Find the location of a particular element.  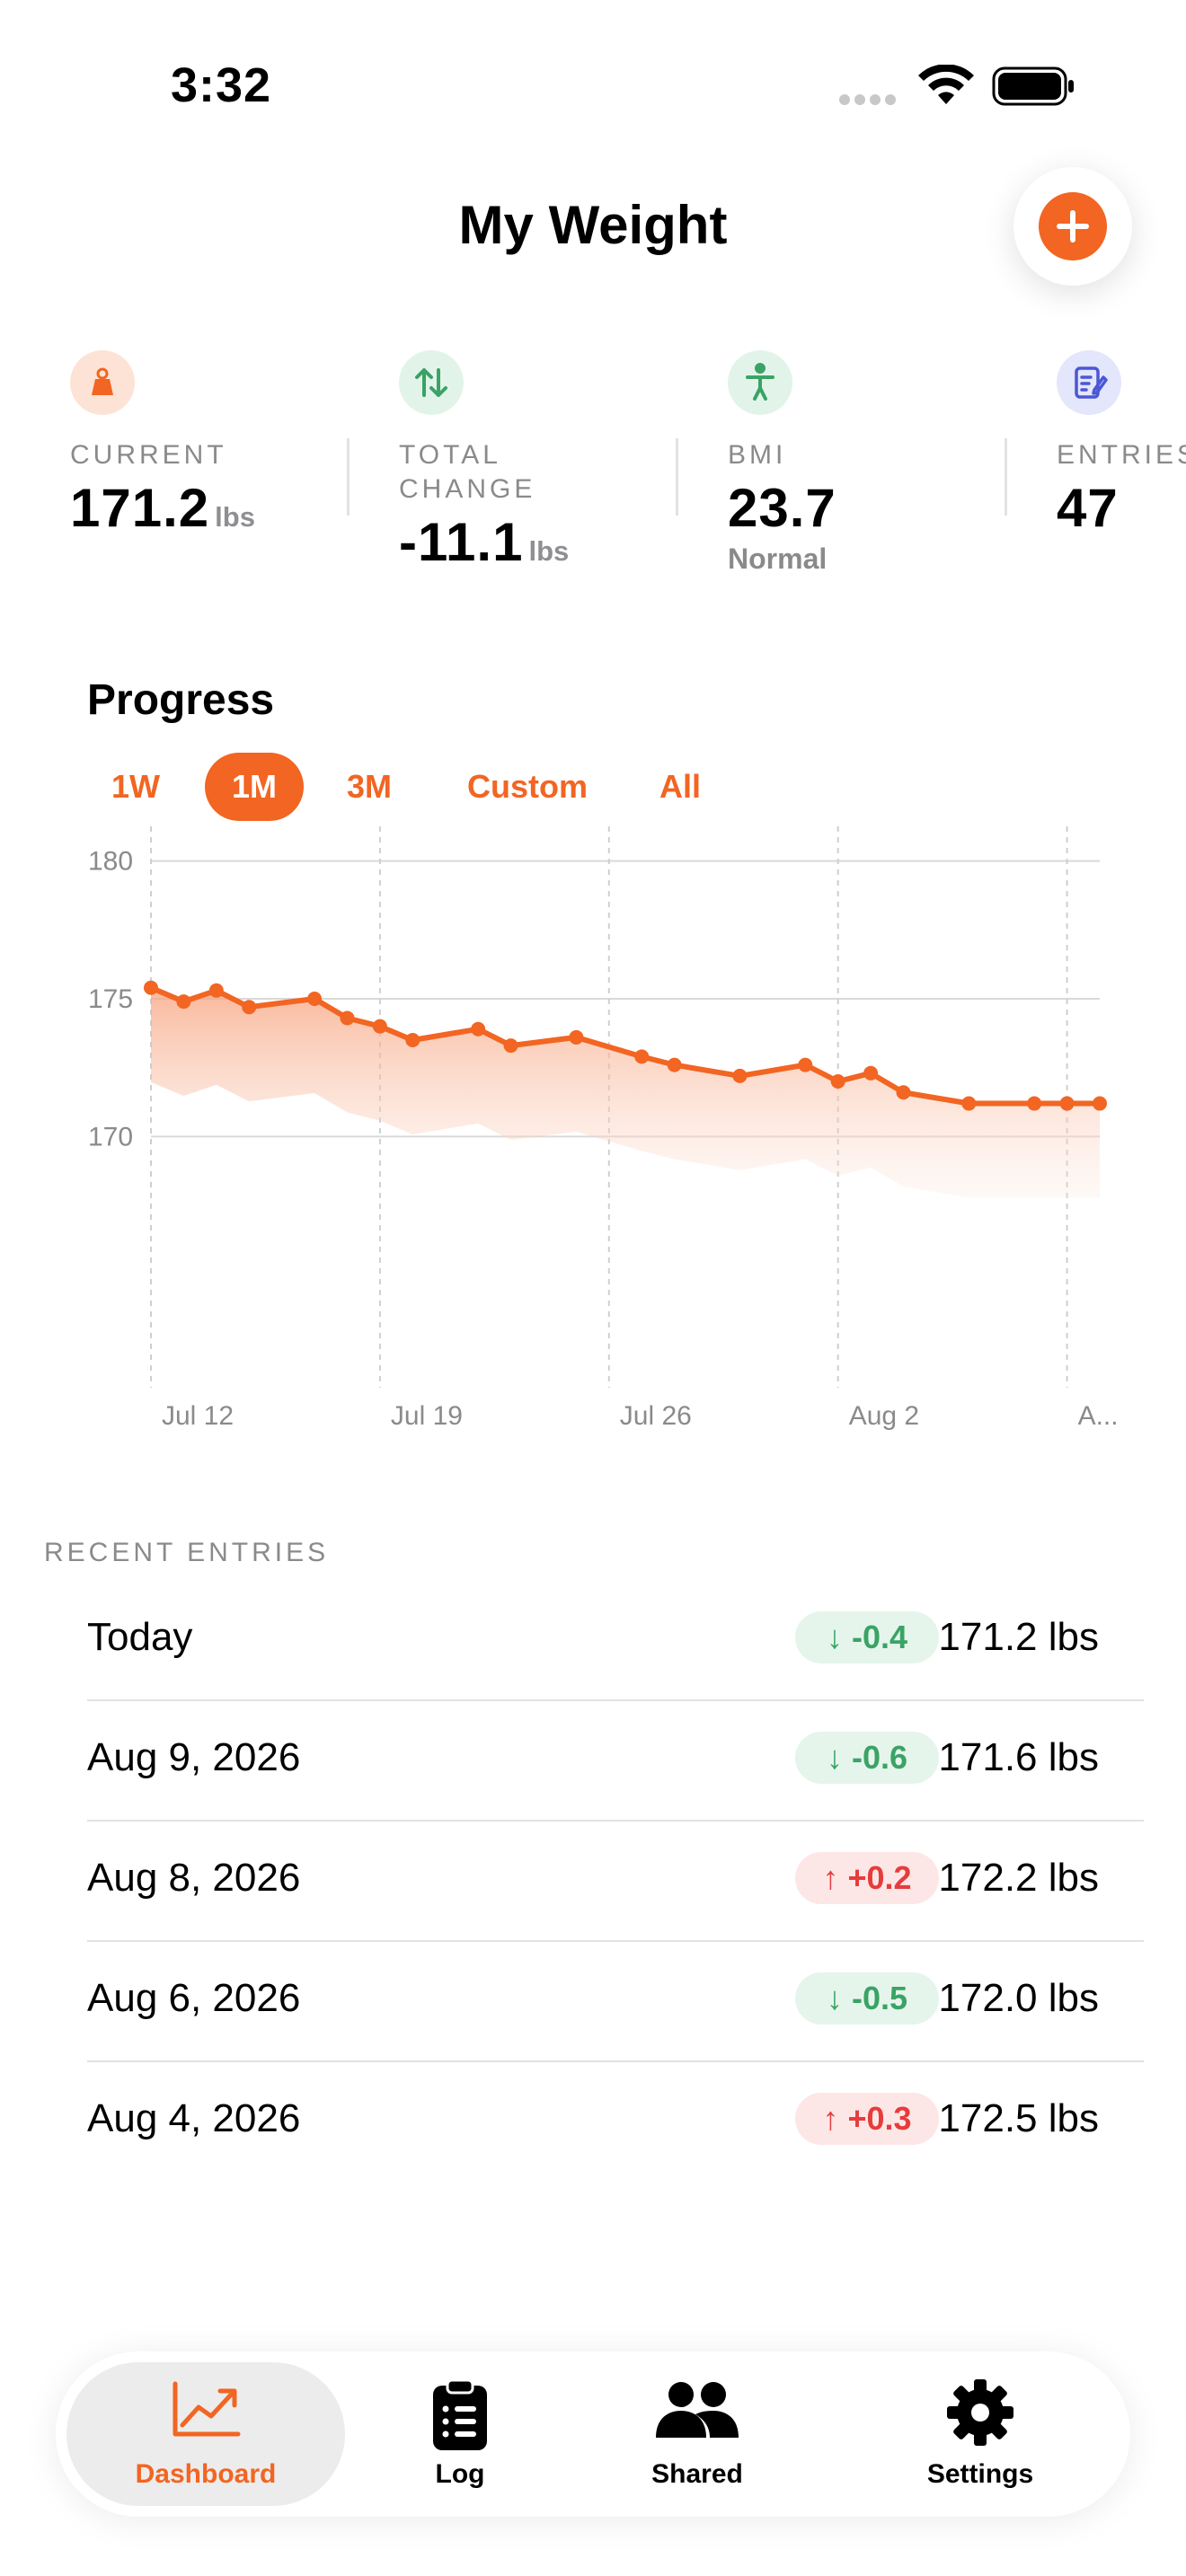

plus-icon is located at coordinates (1073, 226).